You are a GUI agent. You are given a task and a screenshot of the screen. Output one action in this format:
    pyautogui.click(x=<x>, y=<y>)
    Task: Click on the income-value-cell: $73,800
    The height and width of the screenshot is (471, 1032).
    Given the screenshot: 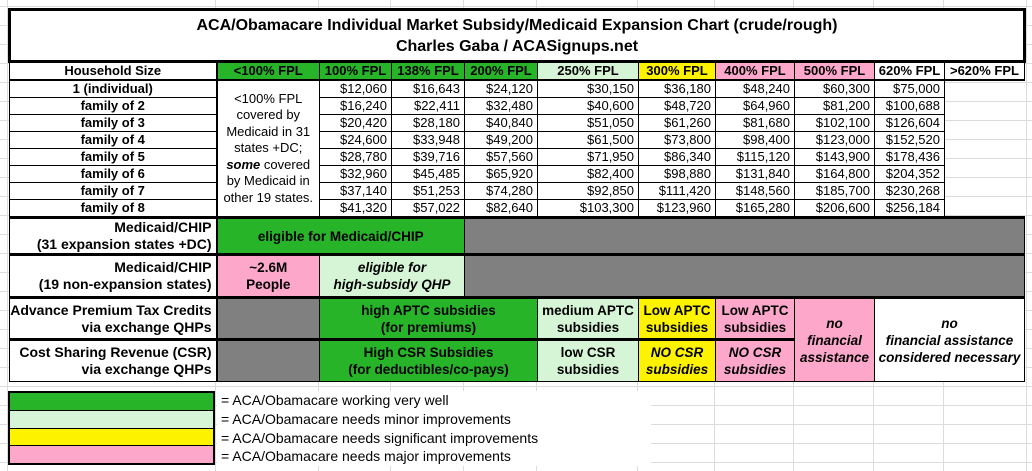 What is the action you would take?
    pyautogui.click(x=677, y=140)
    